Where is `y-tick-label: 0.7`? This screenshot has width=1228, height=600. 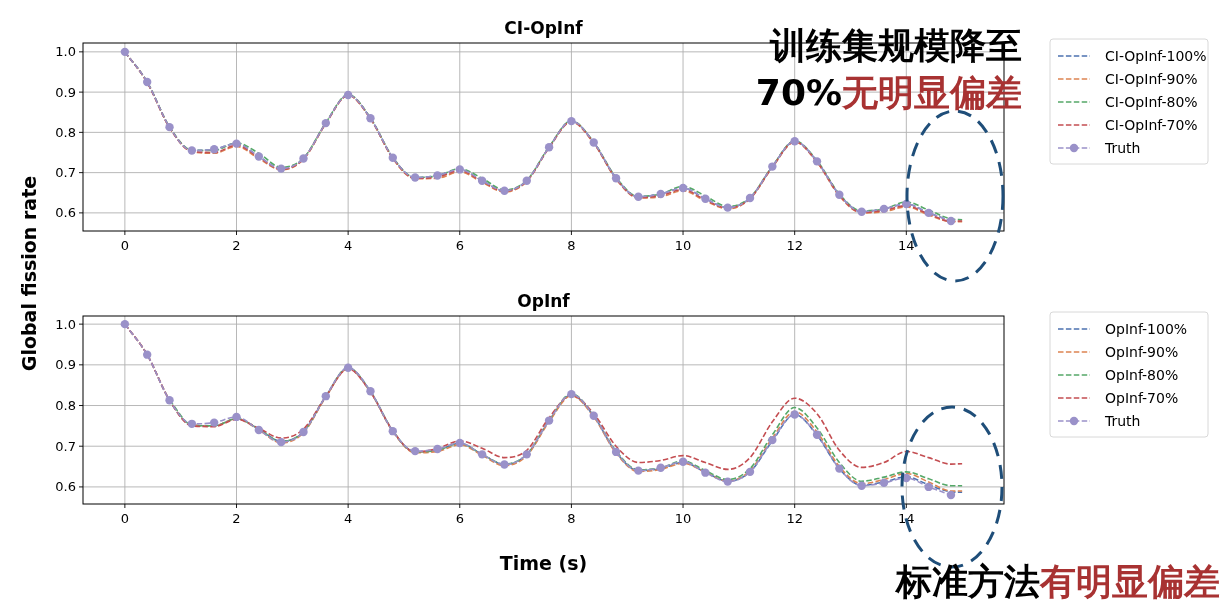 y-tick-label: 0.7 is located at coordinates (65, 173).